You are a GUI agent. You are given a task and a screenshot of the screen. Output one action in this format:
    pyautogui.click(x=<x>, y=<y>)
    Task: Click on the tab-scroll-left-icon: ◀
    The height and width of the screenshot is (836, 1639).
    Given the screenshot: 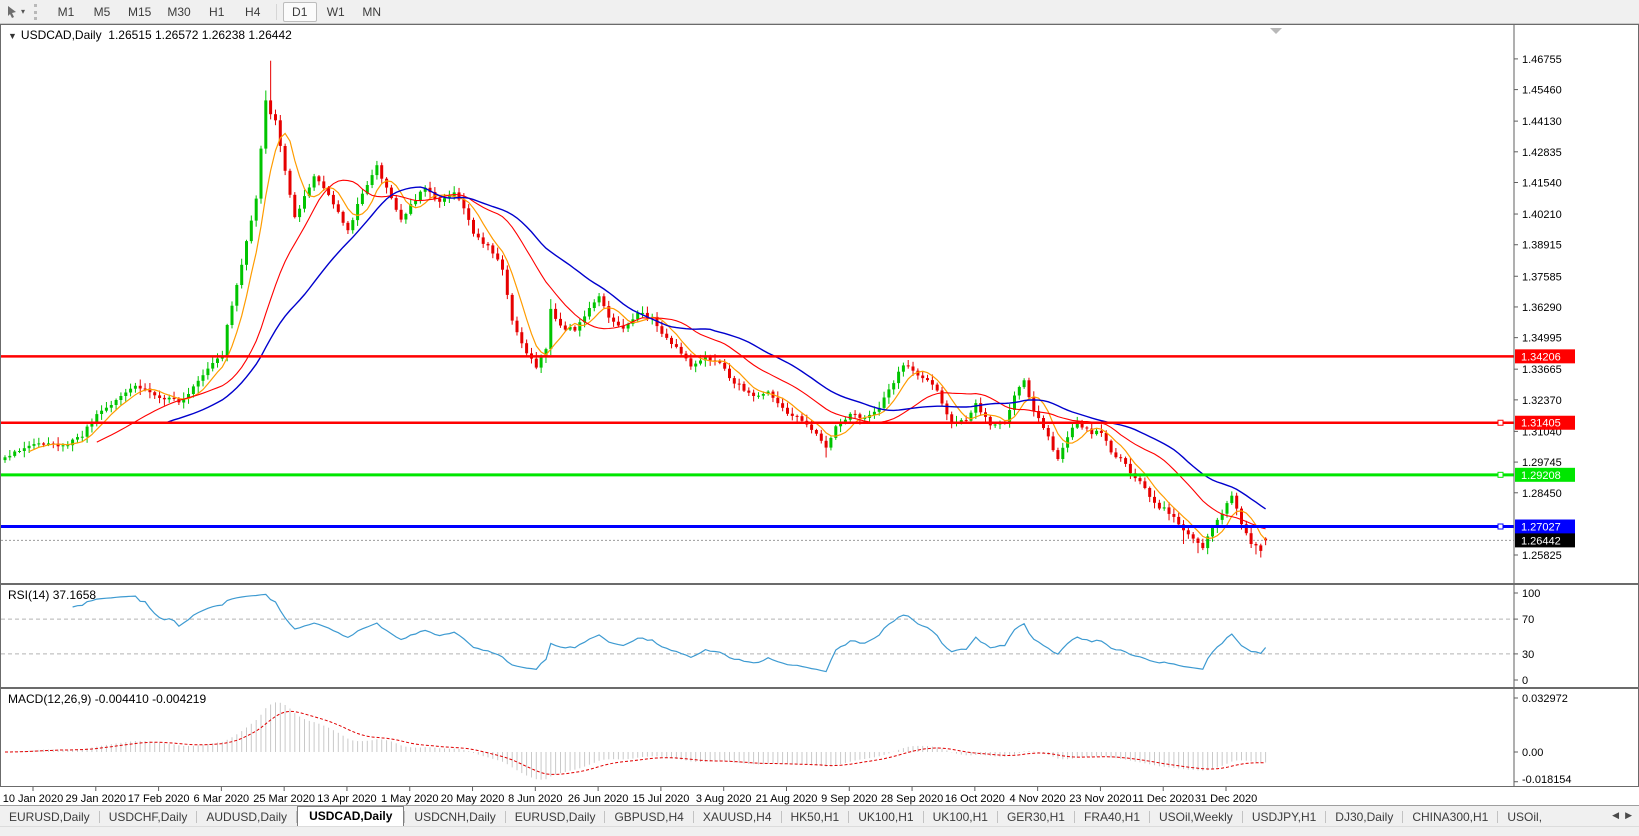 What is the action you would take?
    pyautogui.click(x=1616, y=815)
    